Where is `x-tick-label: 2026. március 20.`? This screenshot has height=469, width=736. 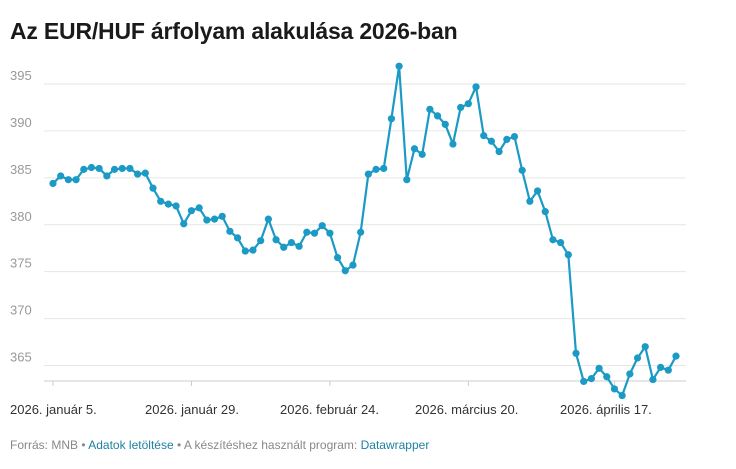 x-tick-label: 2026. március 20. is located at coordinates (466, 409).